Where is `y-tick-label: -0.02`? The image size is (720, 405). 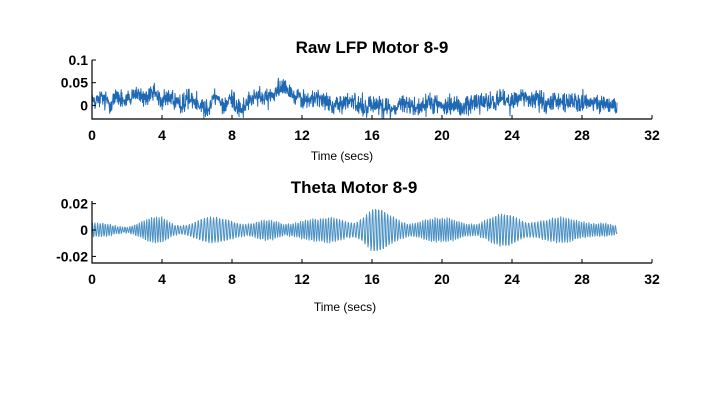 y-tick-label: -0.02 is located at coordinates (72, 256).